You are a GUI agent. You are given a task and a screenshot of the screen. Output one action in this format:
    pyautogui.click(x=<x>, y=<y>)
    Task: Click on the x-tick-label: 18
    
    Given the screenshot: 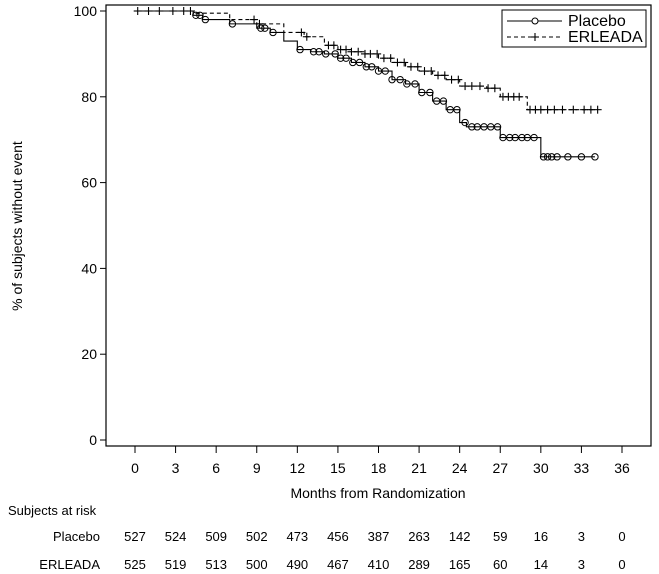 What is the action you would take?
    pyautogui.click(x=379, y=468)
    